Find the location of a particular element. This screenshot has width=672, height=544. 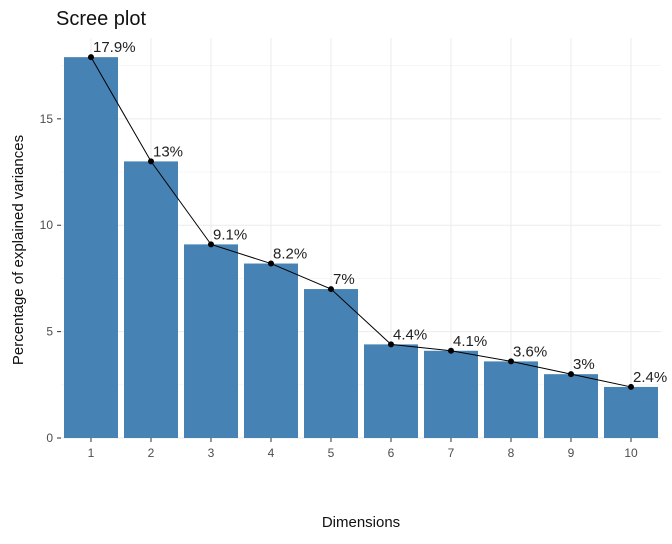

x-tick-label: 5 is located at coordinates (331, 453).